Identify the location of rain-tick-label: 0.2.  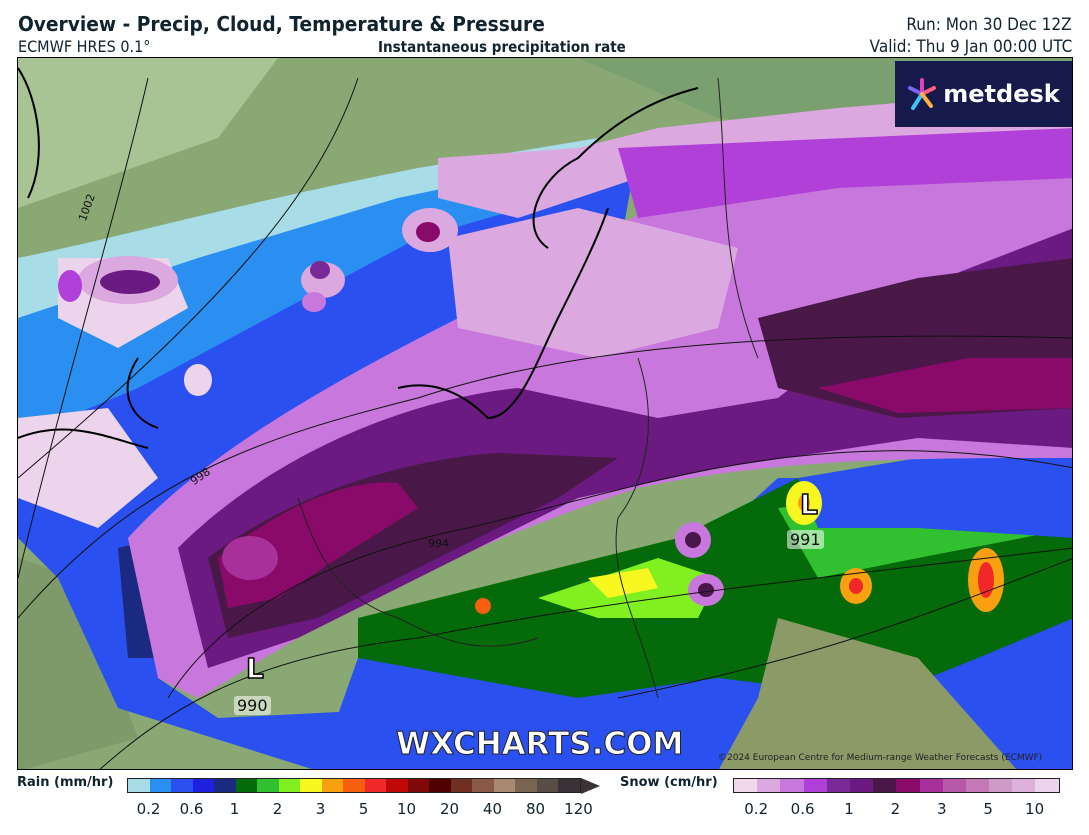
(148, 809).